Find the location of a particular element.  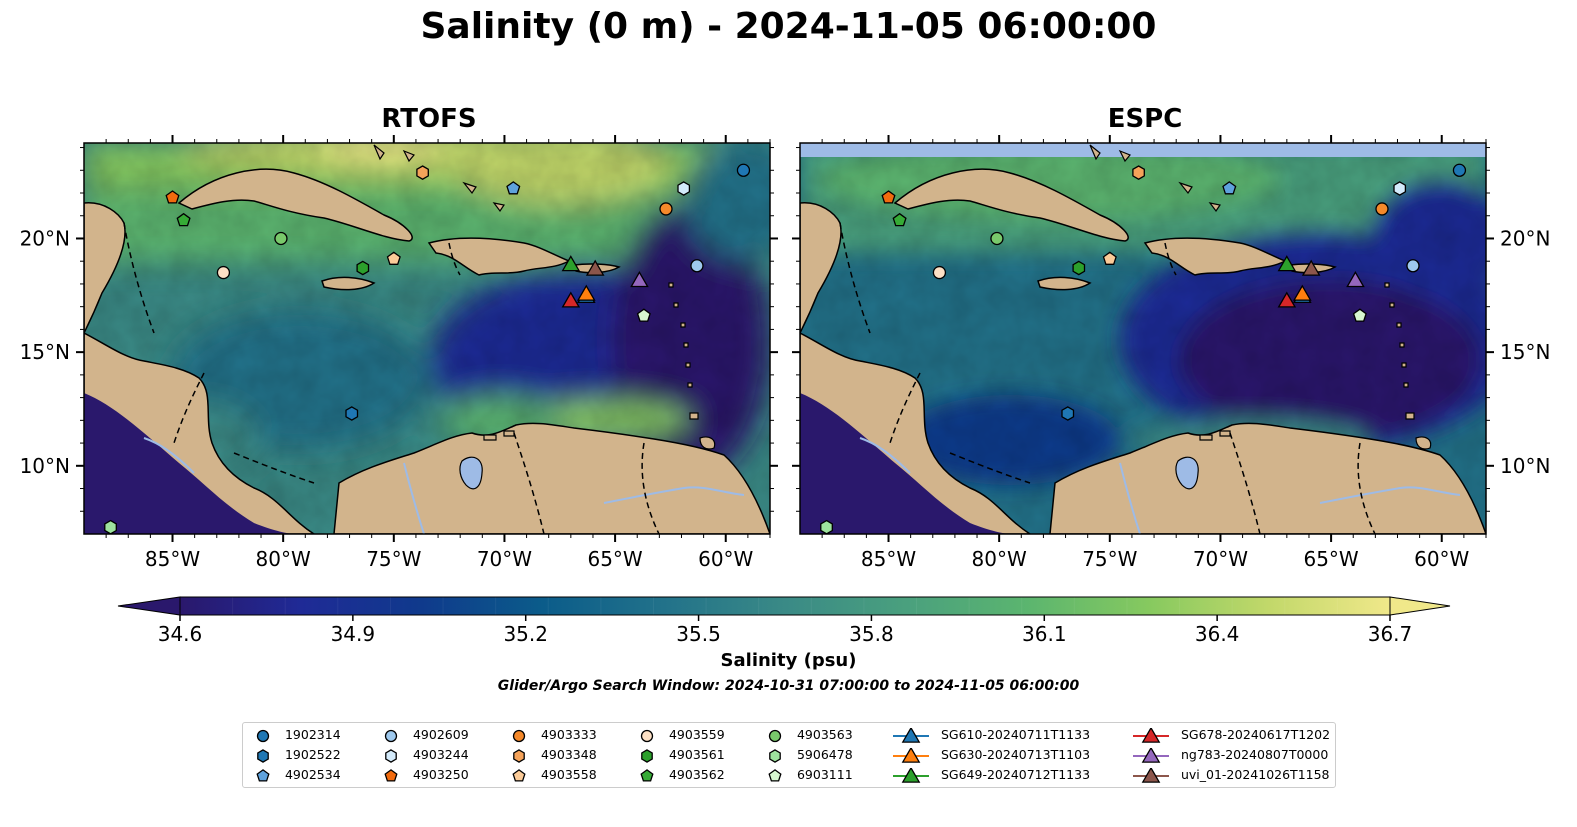

colorbar-extend-max is located at coordinates (1420, 606).